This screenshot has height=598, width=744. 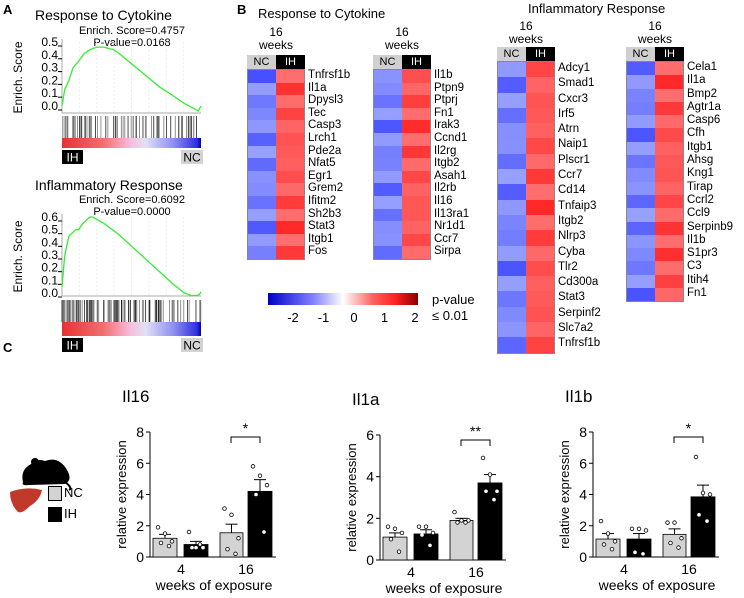 What do you see at coordinates (73, 158) in the screenshot?
I see `ih-label: IH` at bounding box center [73, 158].